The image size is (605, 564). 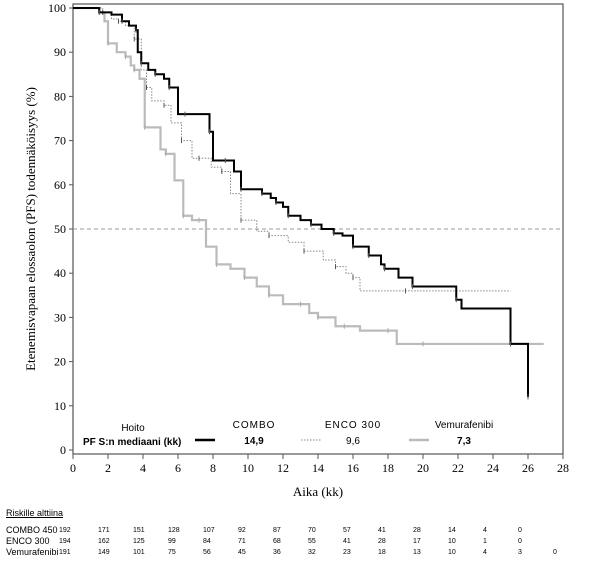 I want to click on x-tick-label: 4, so click(x=143, y=468).